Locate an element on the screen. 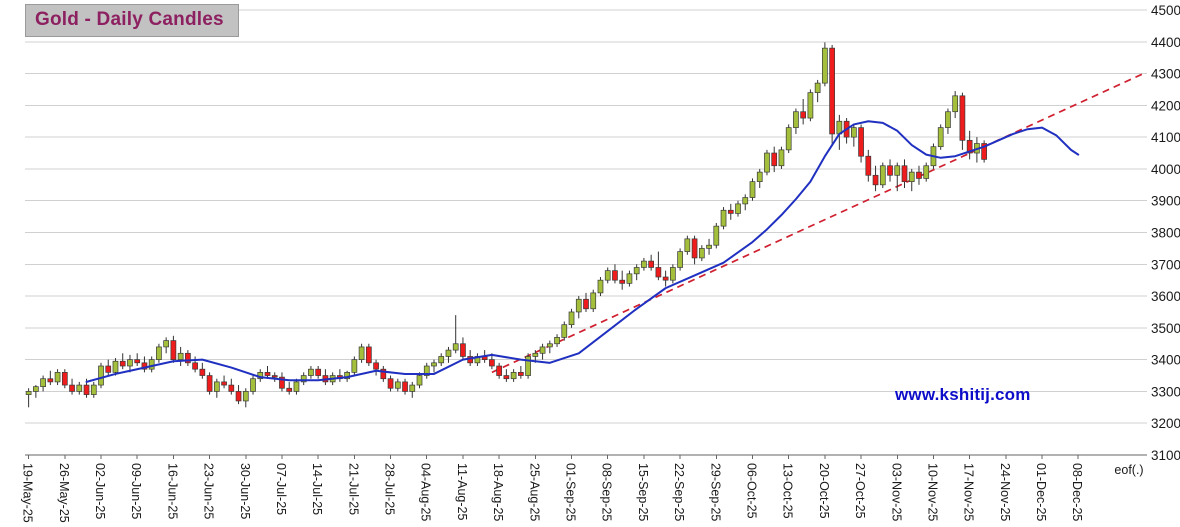 The height and width of the screenshot is (527, 1180). y-axis-label: 4300 is located at coordinates (1165, 74).